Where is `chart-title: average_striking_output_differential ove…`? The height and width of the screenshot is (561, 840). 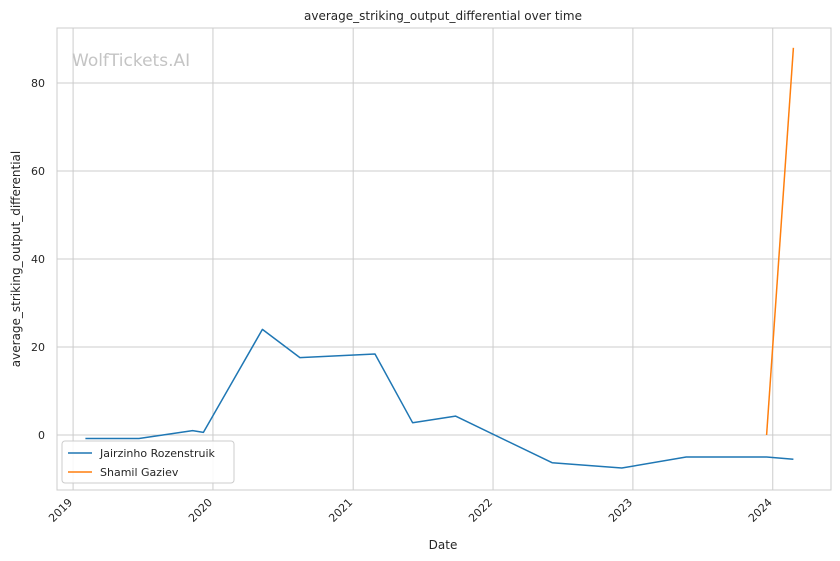
chart-title: average_striking_output_differential ove… is located at coordinates (443, 16).